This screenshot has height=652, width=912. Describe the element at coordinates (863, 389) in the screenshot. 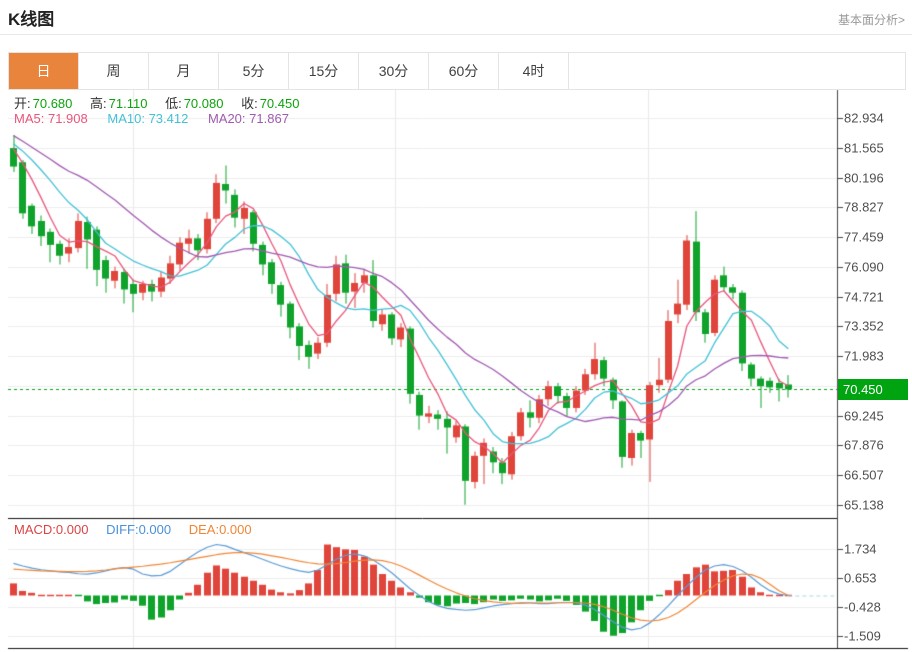

I see `current-price-text: 70.450` at that location.